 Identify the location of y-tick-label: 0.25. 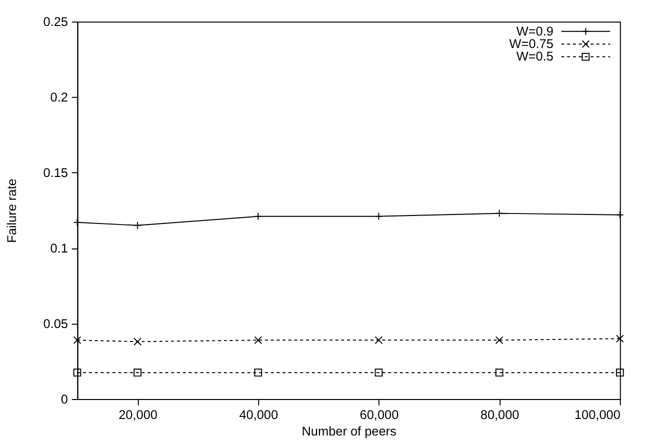
(55, 21).